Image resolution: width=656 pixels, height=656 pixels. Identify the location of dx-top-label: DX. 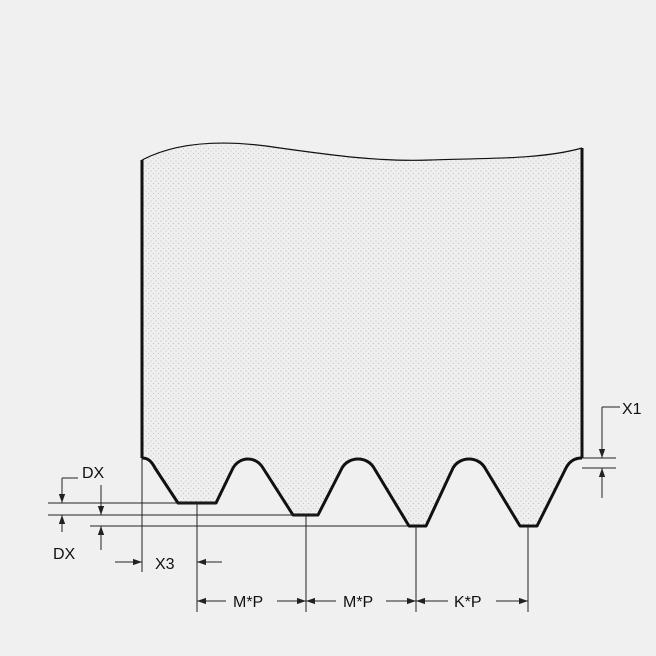
(93, 473).